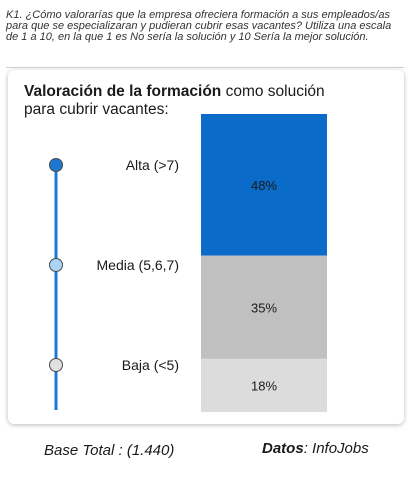 This screenshot has height=477, width=412. I want to click on category-label-alta-7: Alta (>7), so click(152, 165).